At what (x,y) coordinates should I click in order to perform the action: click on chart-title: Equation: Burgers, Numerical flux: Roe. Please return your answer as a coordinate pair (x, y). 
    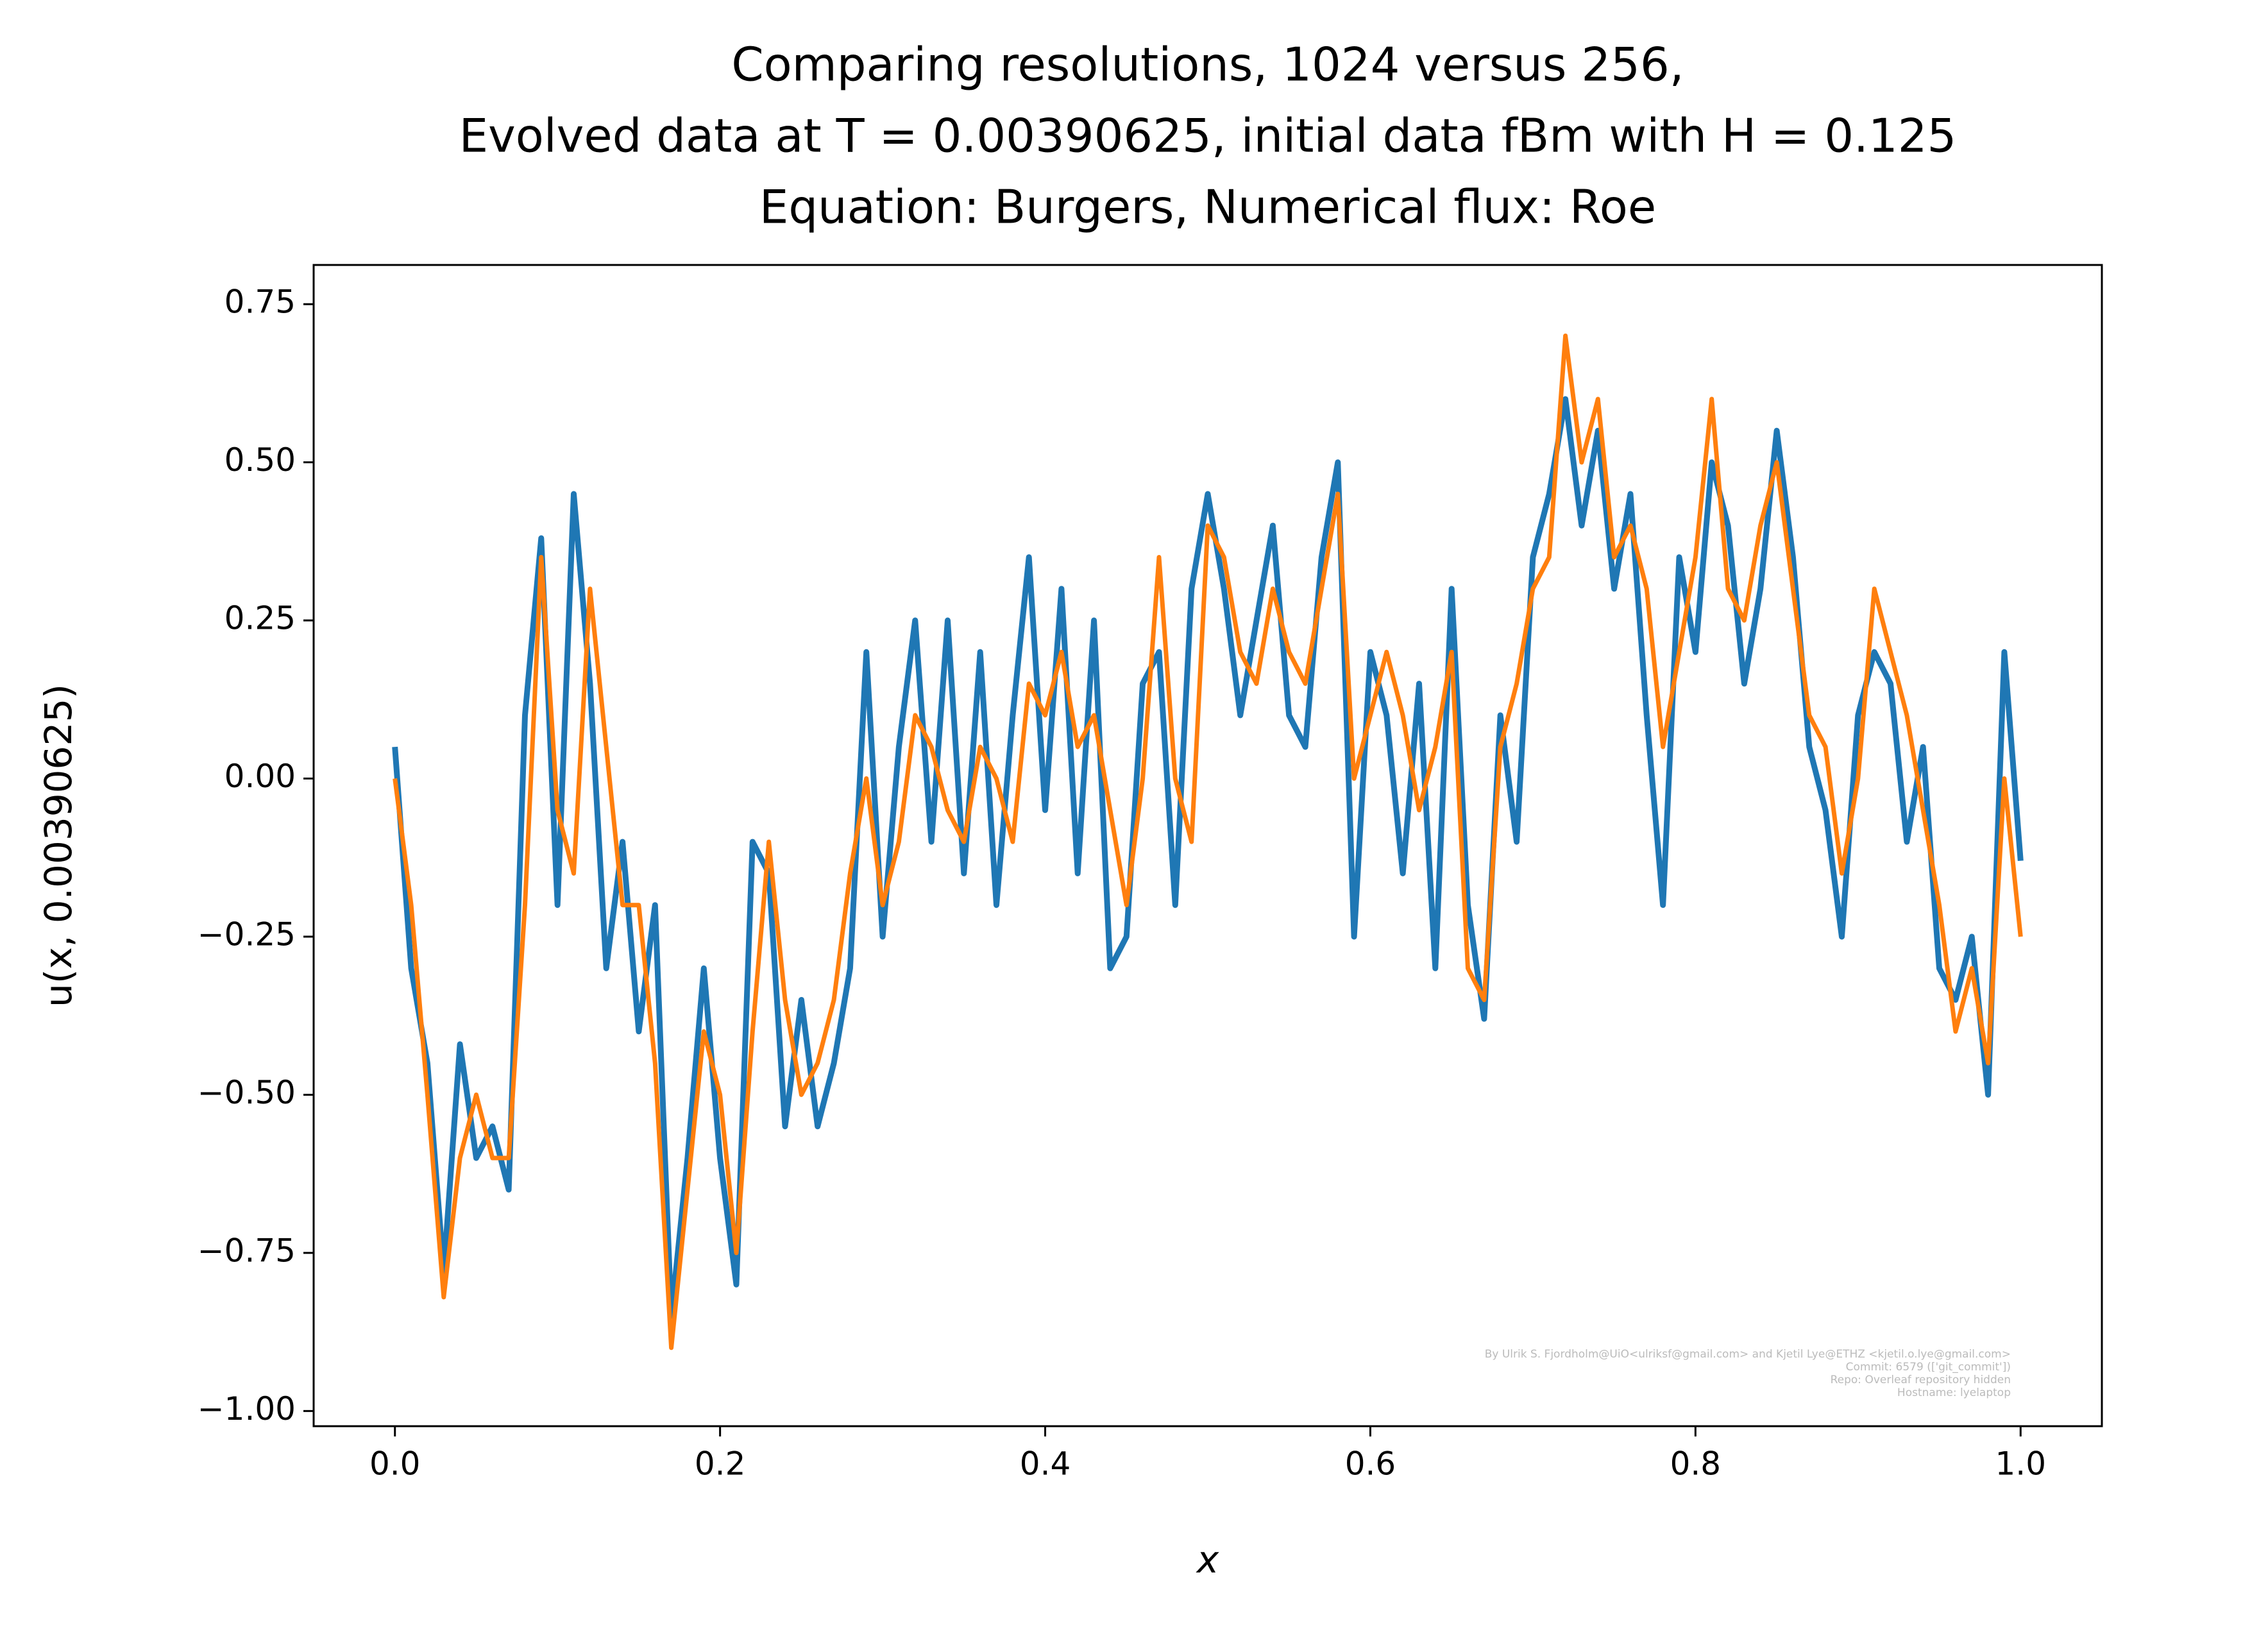
    Looking at the image, I should click on (1207, 207).